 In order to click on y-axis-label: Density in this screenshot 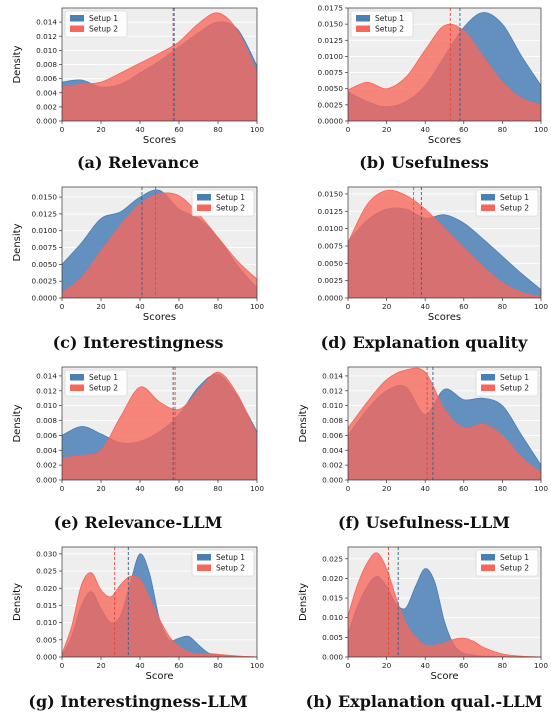, I will do `click(303, 602)`.